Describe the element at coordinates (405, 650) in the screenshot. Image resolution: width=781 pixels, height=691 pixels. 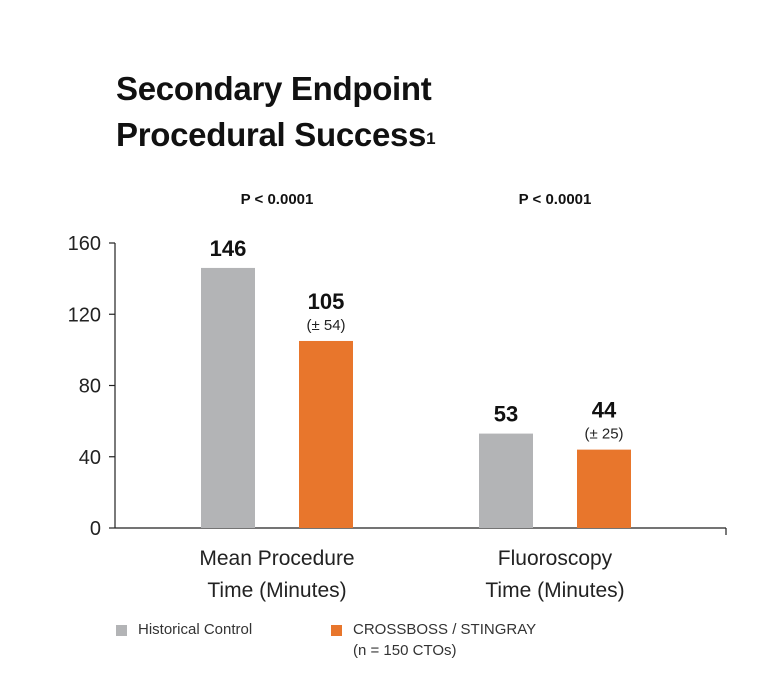
I see `legend-sublabel-crossboss-stingray: (n = 150 CTOs)` at that location.